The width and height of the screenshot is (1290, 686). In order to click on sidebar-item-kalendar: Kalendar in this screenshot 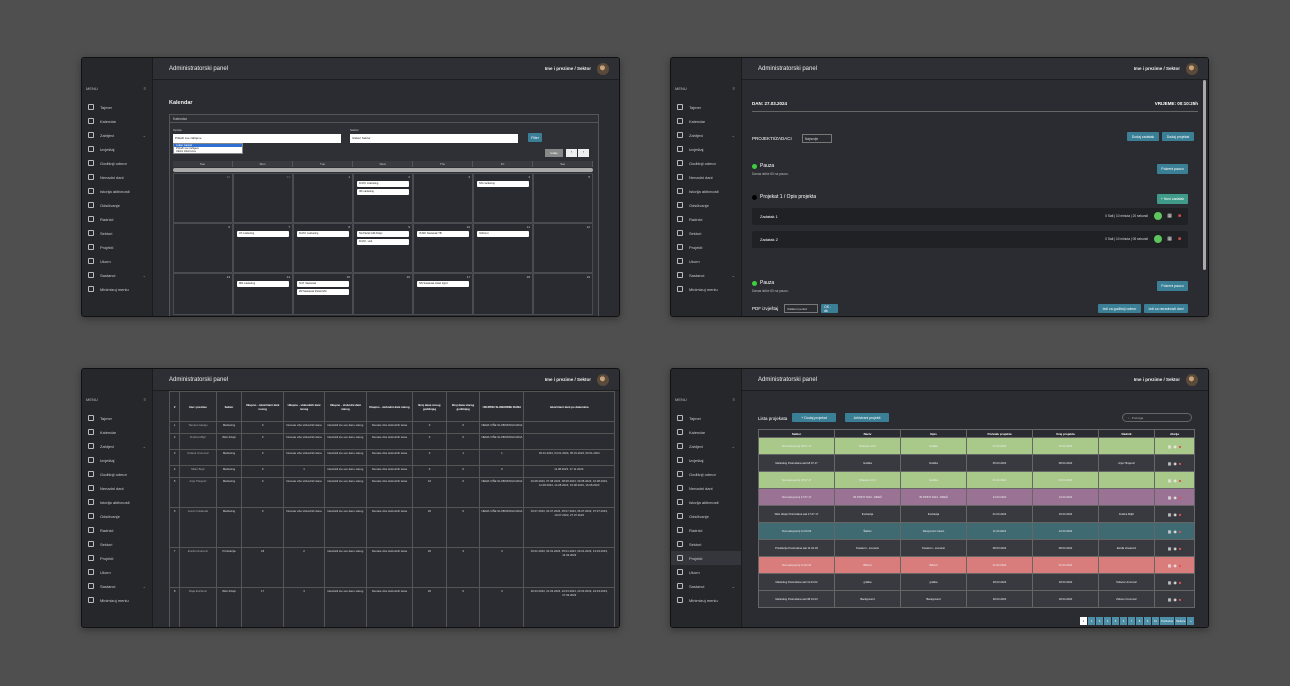, I will do `click(706, 432)`.